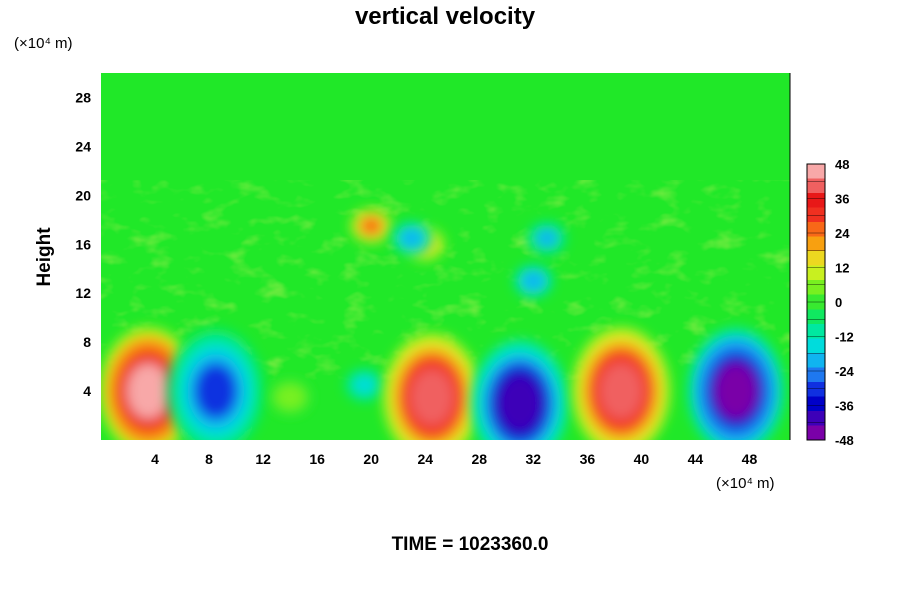 The height and width of the screenshot is (600, 900). Describe the element at coordinates (83, 293) in the screenshot. I see `y-tick-label: 12` at that location.